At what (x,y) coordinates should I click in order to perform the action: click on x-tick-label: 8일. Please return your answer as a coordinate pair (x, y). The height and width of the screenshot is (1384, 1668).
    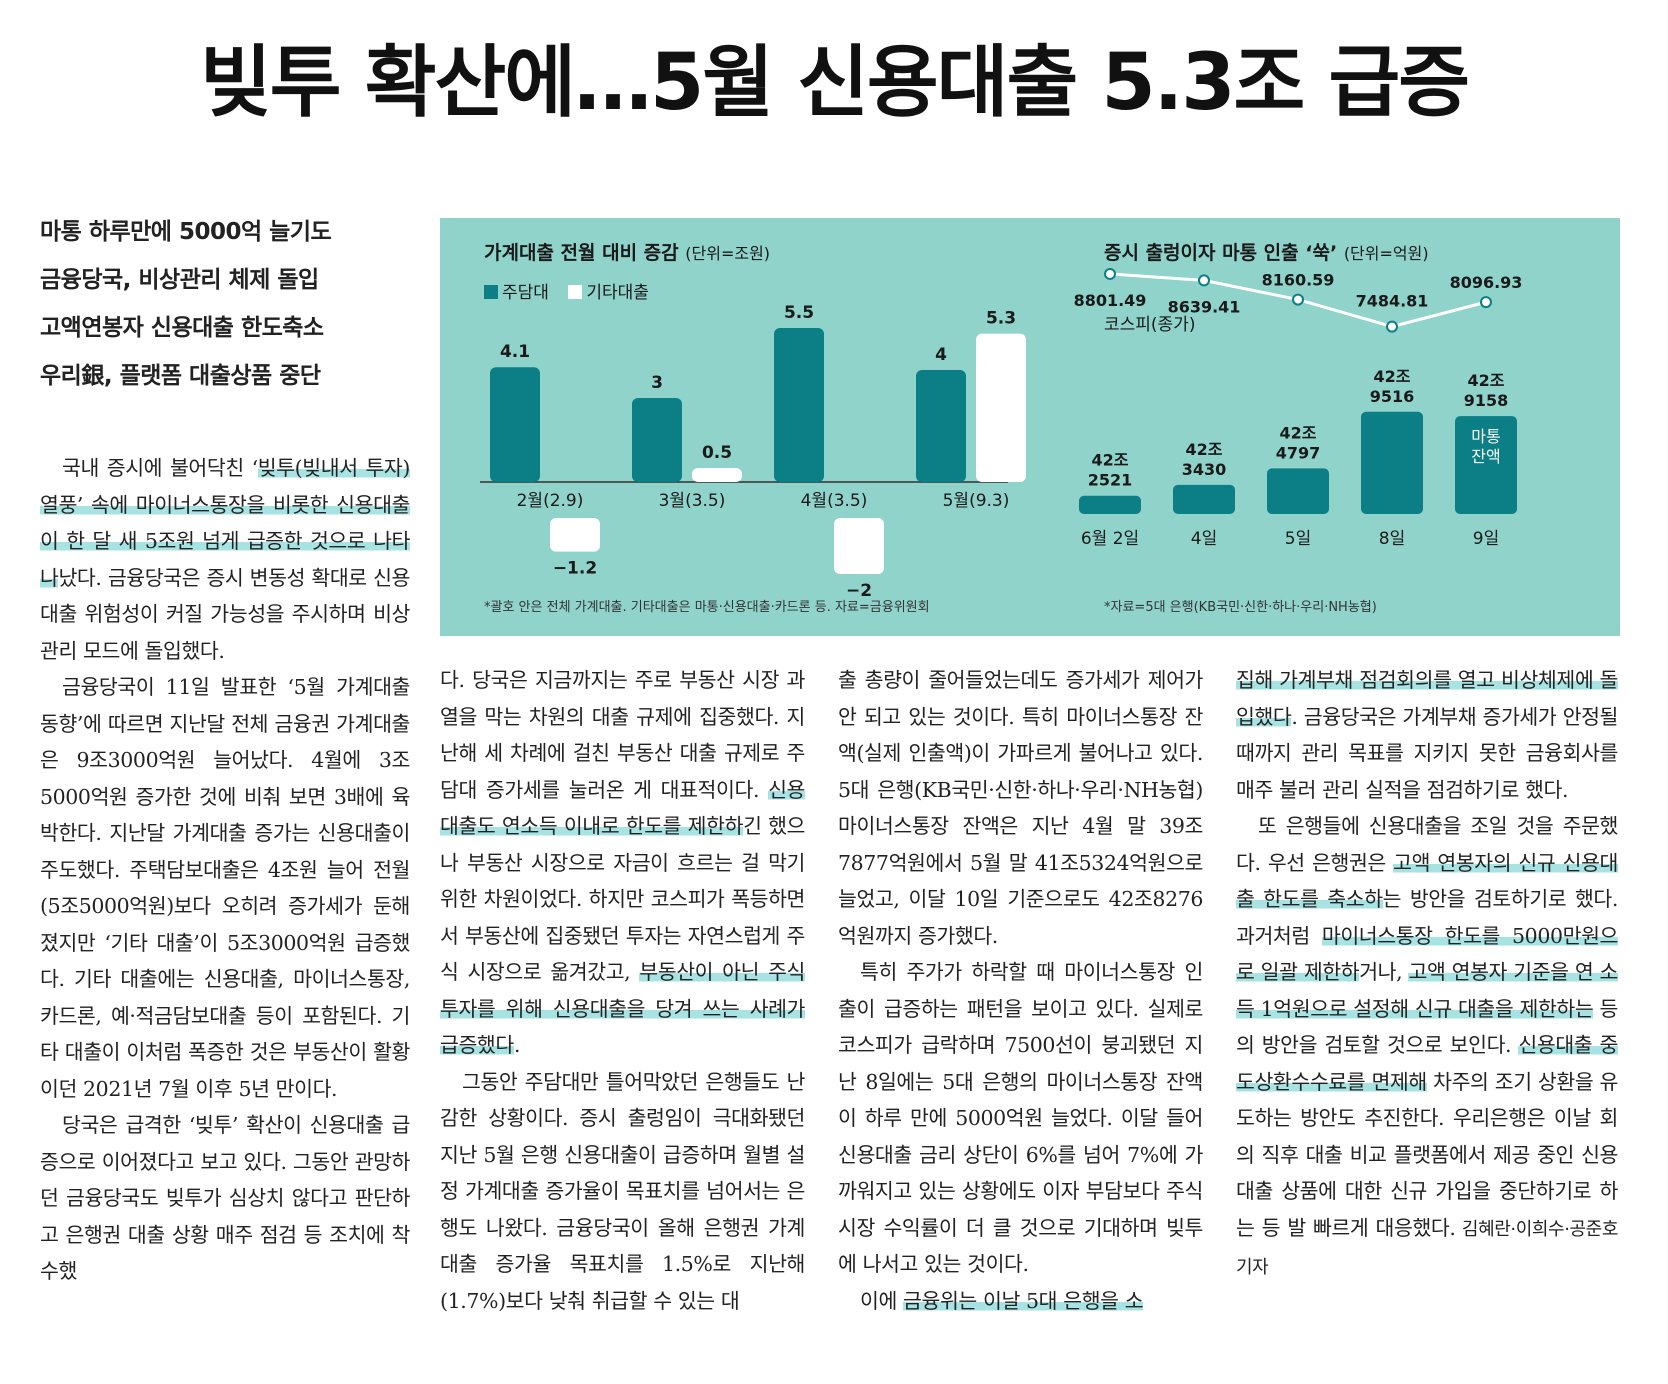
    Looking at the image, I should click on (1392, 539).